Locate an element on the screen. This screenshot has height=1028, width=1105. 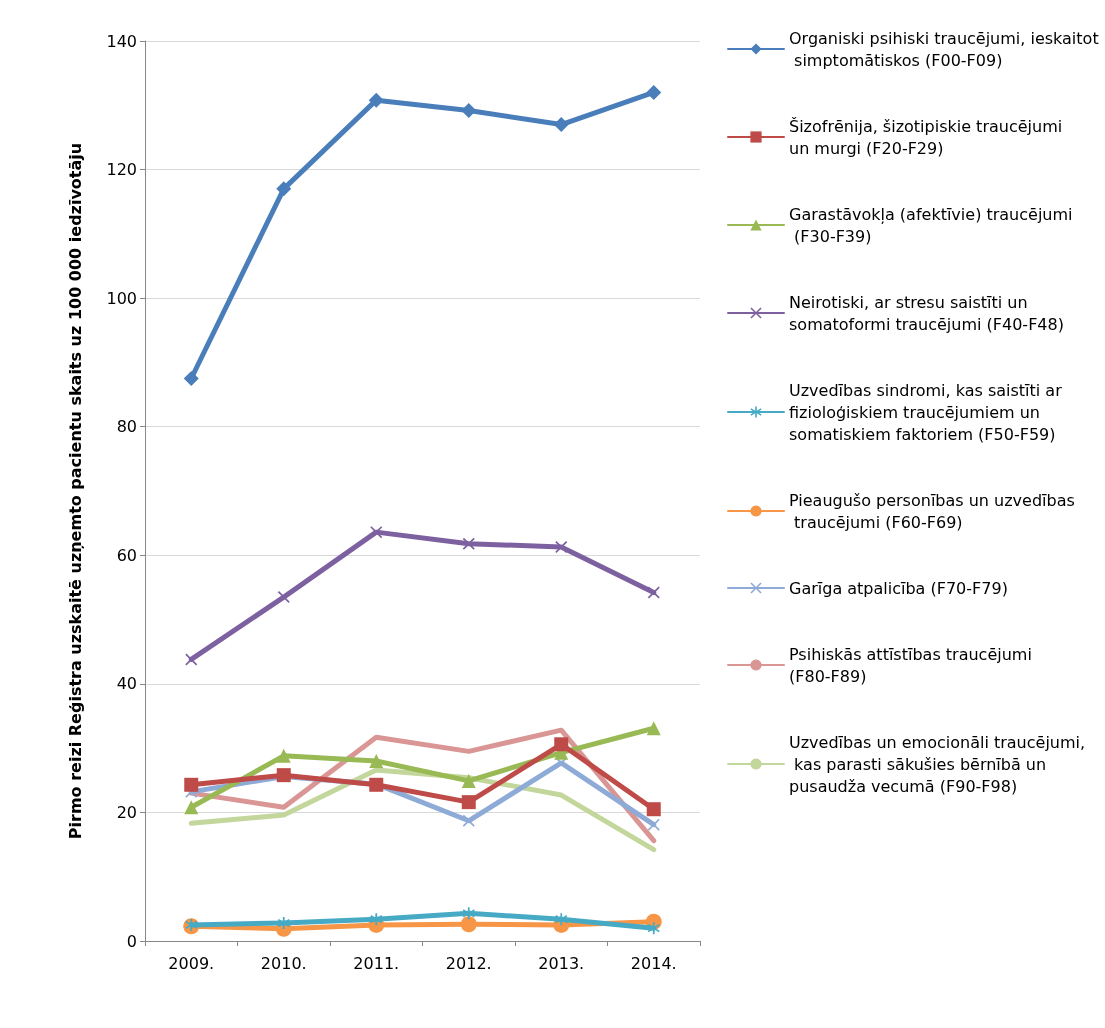
y-tick-label: 20 is located at coordinates (126, 812).